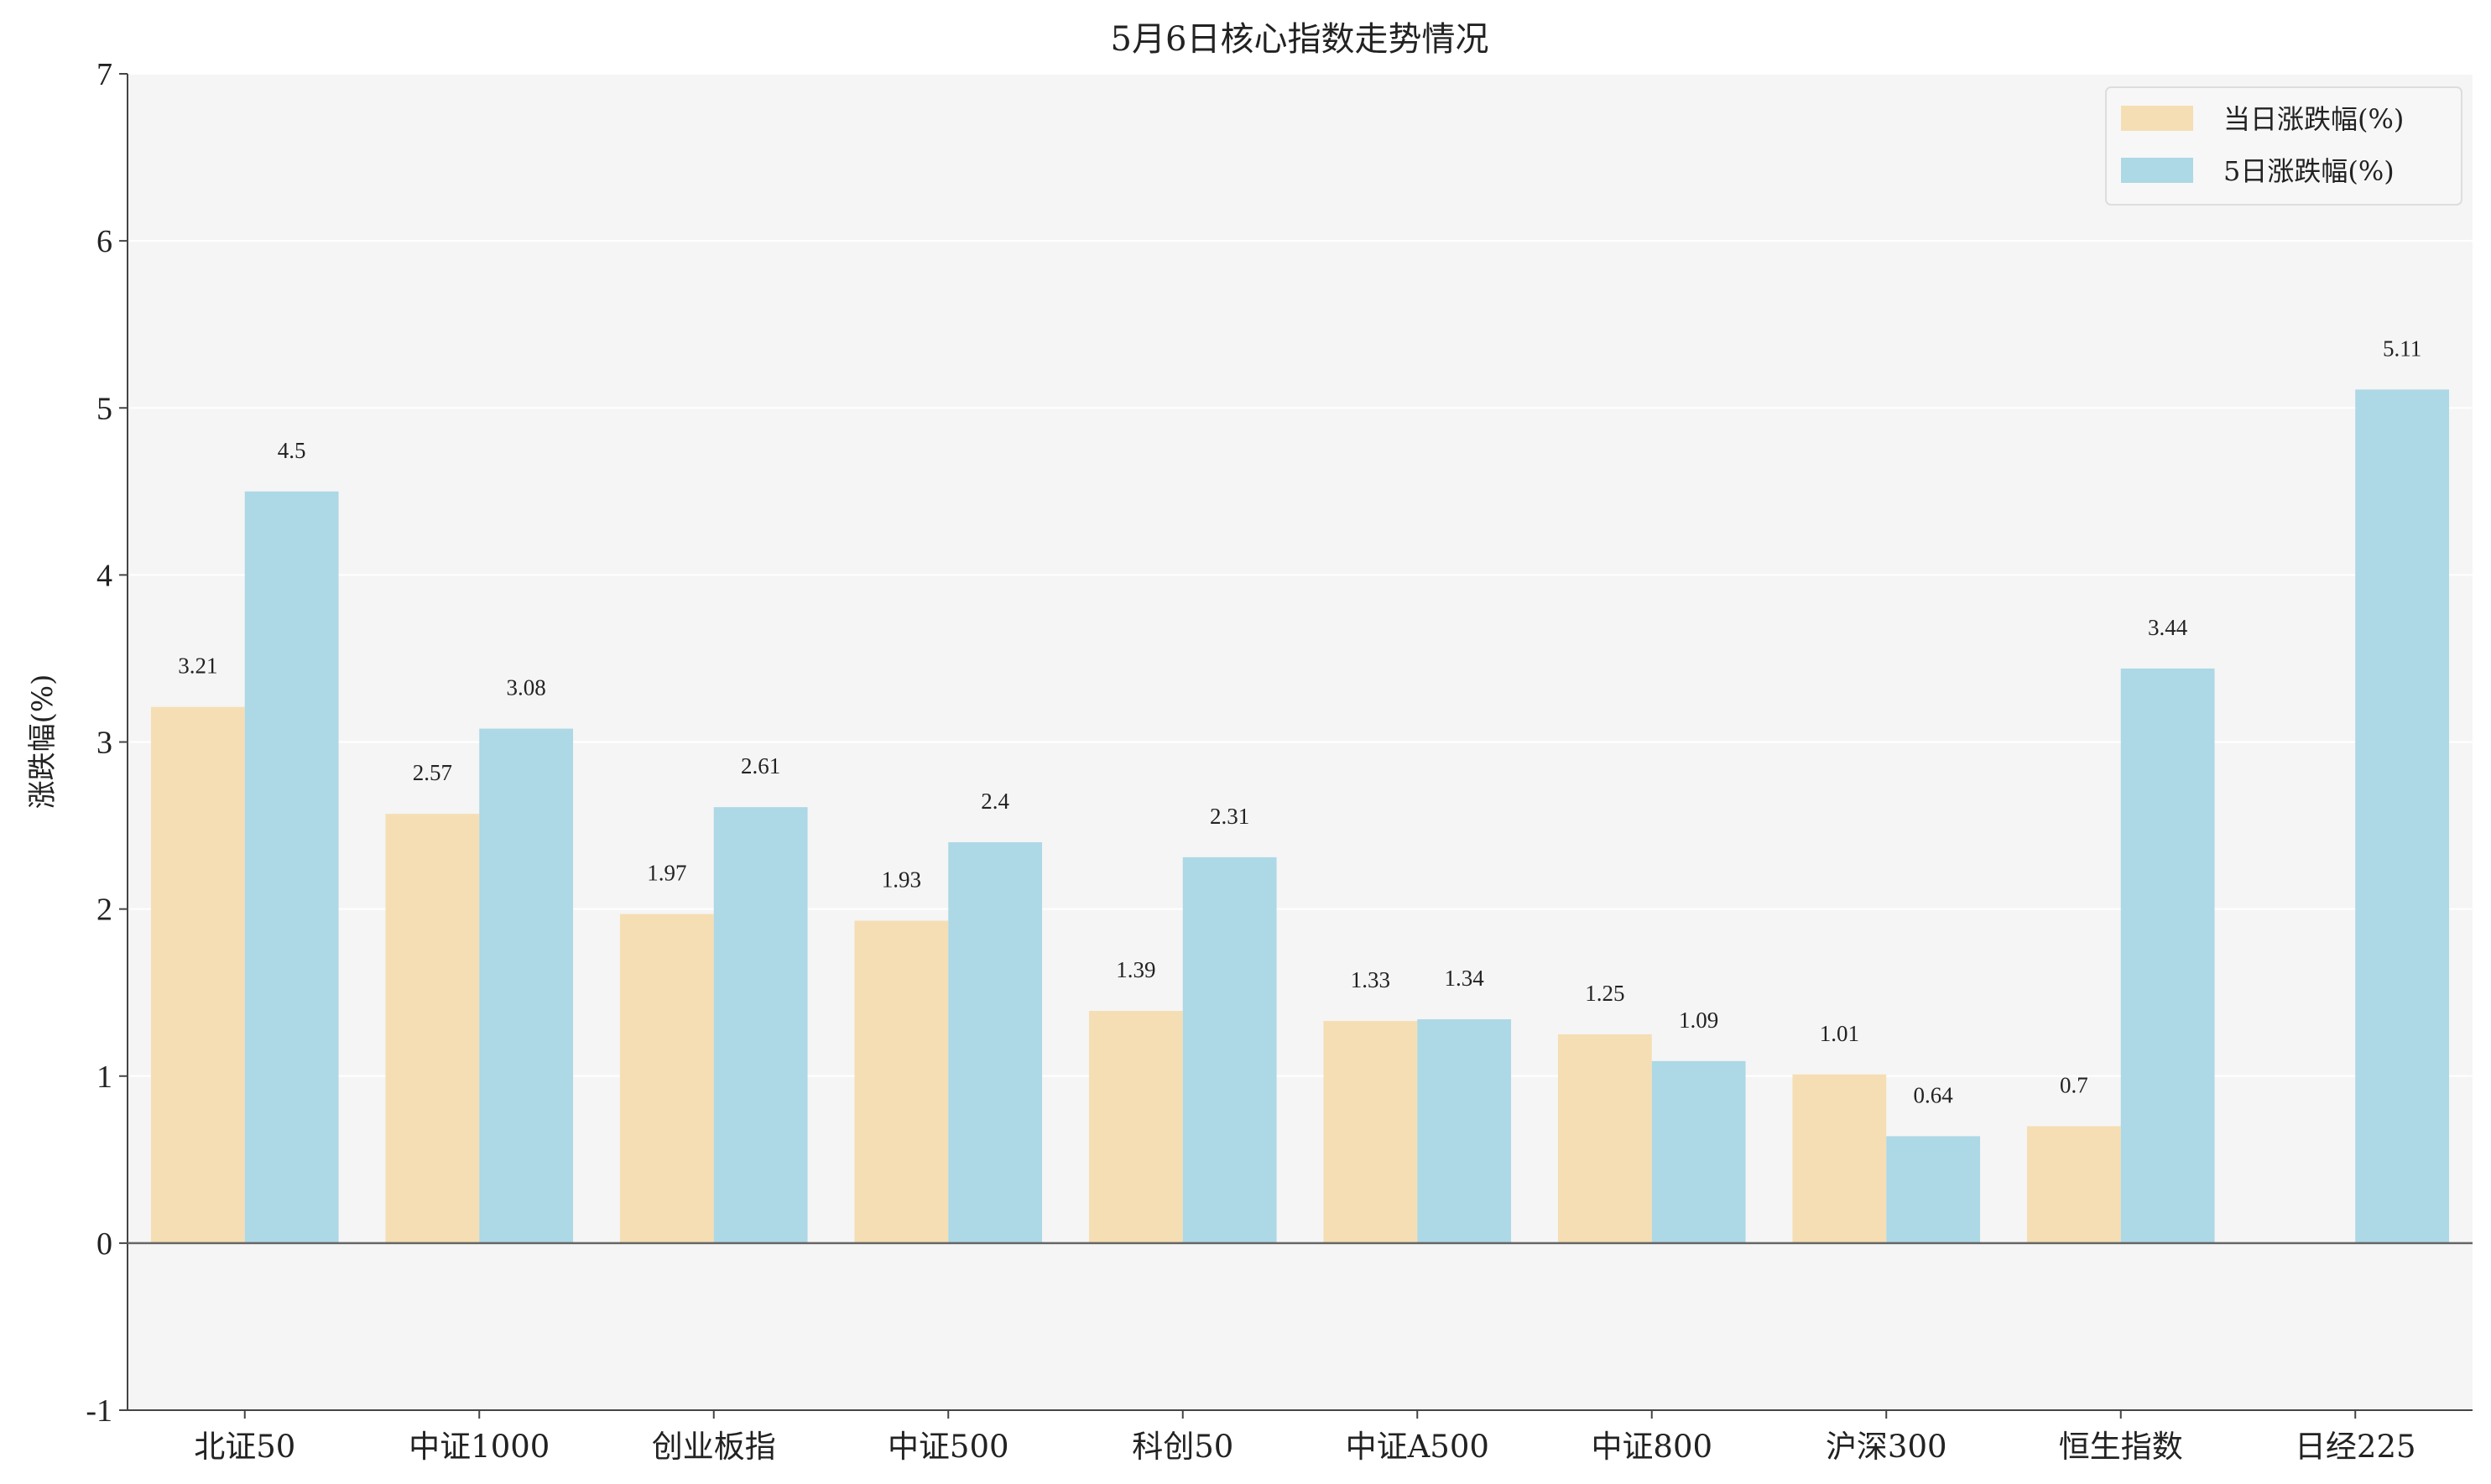  I want to click on y-tick-label: 2, so click(104, 910).